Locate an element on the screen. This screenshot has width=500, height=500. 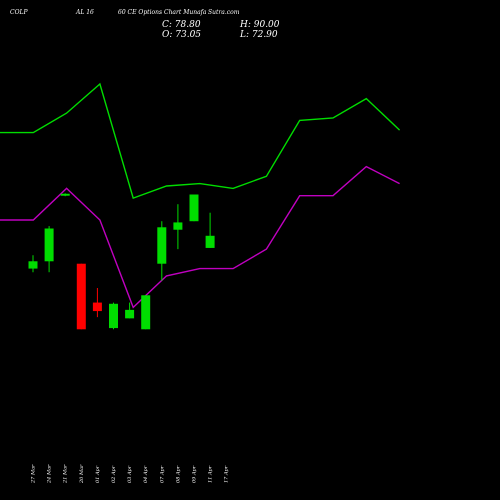
x-tick-label: 17 Apr is located at coordinates (227, 474).